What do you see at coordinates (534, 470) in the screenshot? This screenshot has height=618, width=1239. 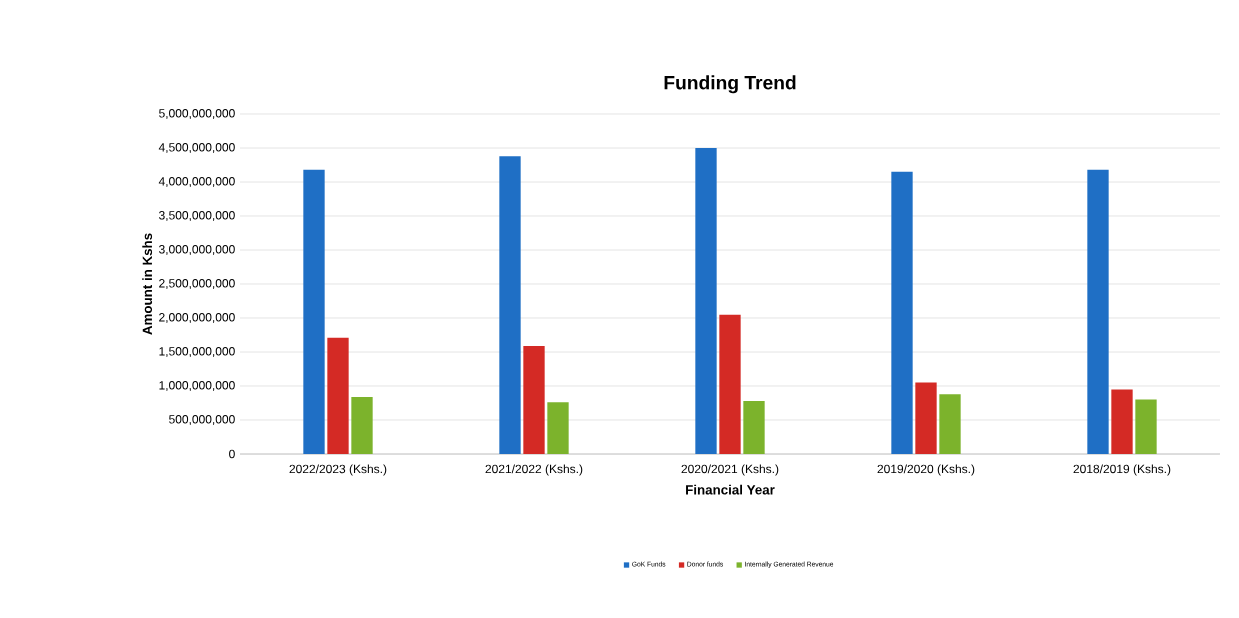 I see `x-tick-label: 2021/2022 (Kshs.)` at bounding box center [534, 470].